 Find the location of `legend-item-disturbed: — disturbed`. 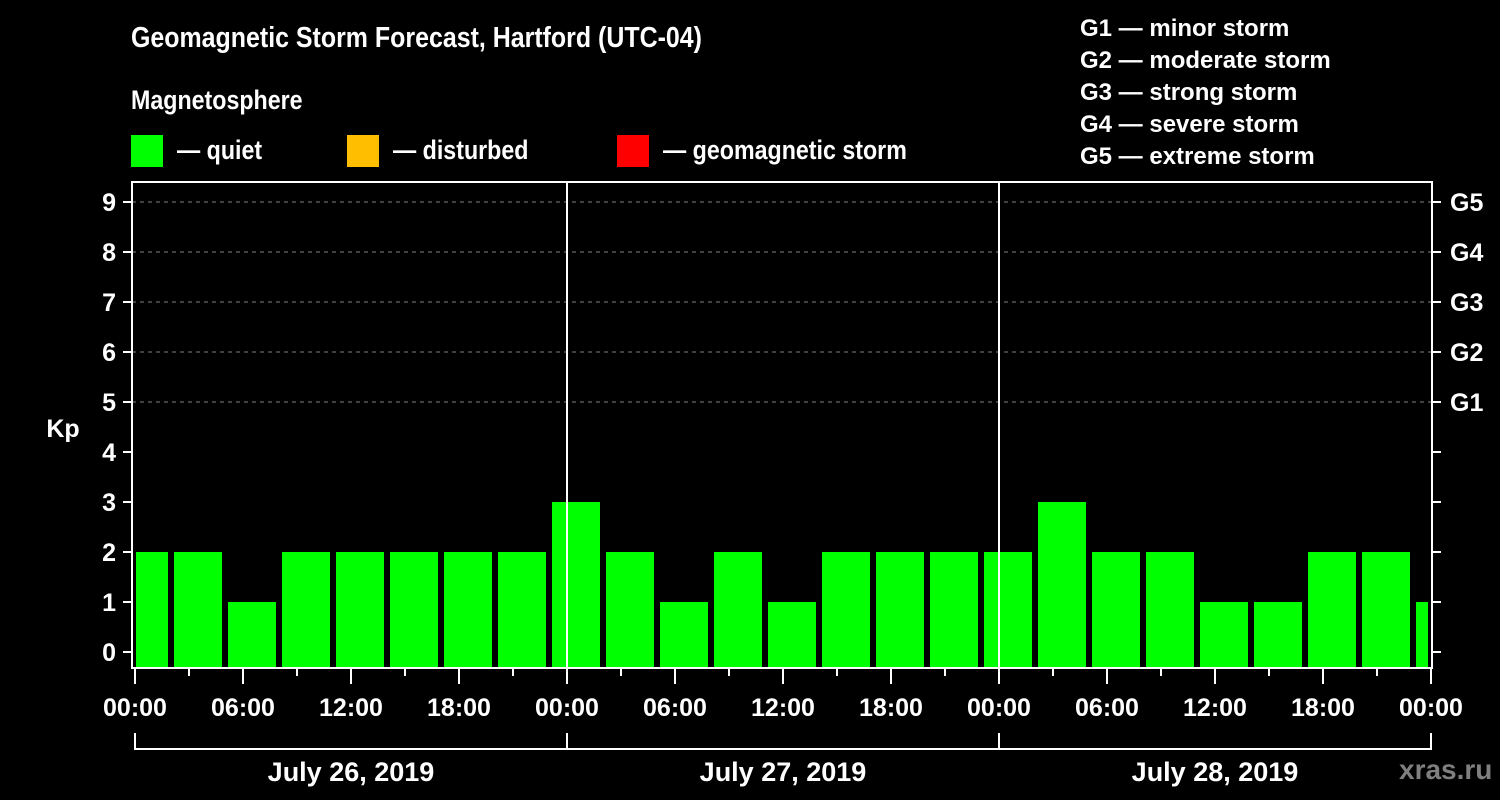

legend-item-disturbed: — disturbed is located at coordinates (449, 150).